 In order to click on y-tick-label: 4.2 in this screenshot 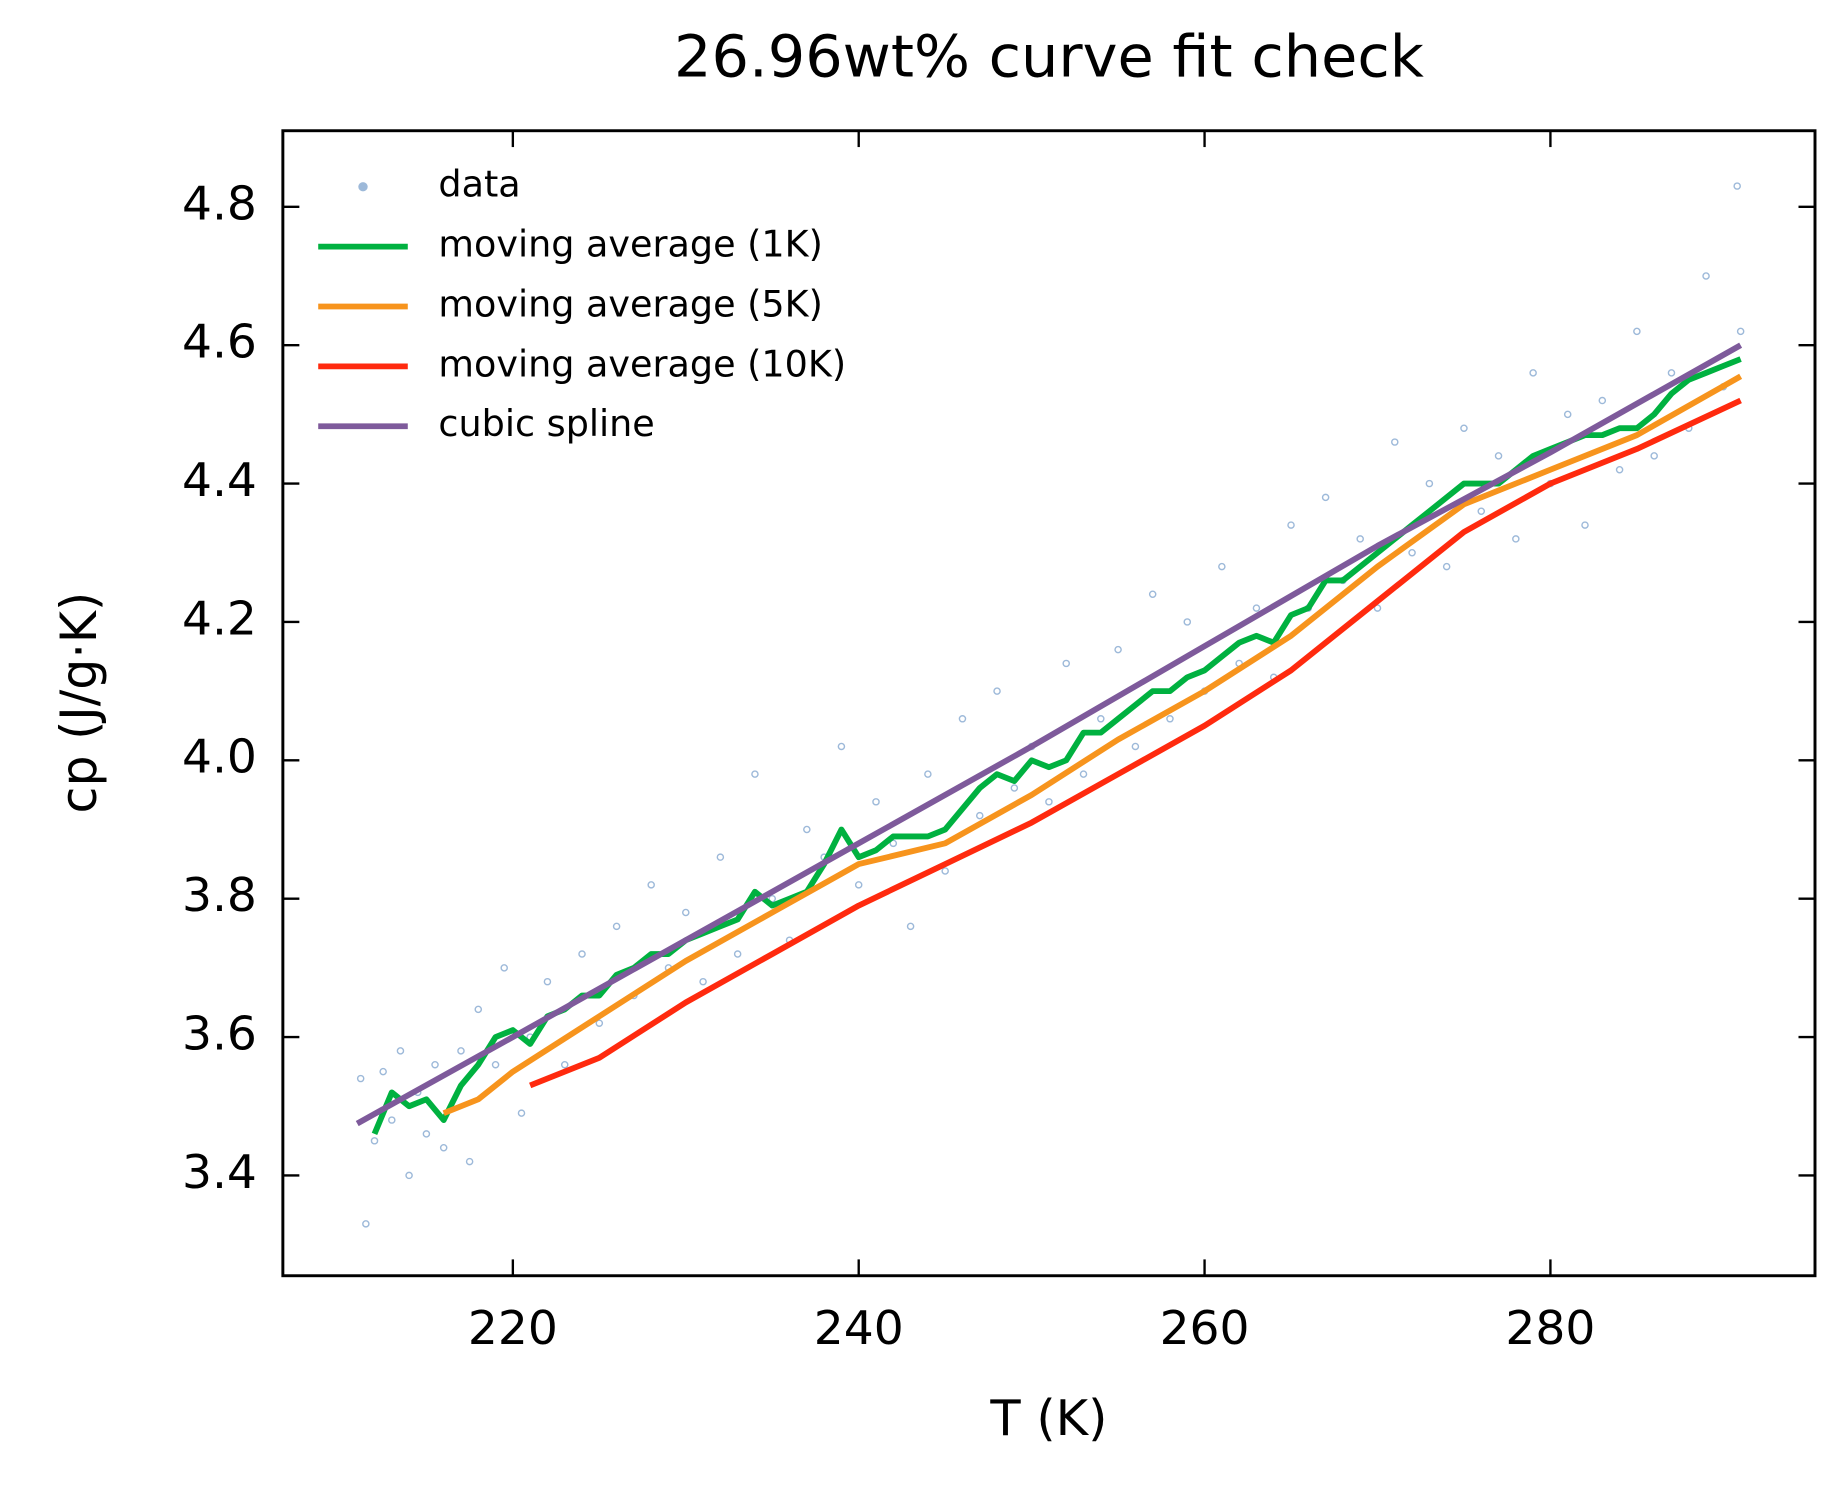, I will do `click(219, 619)`.